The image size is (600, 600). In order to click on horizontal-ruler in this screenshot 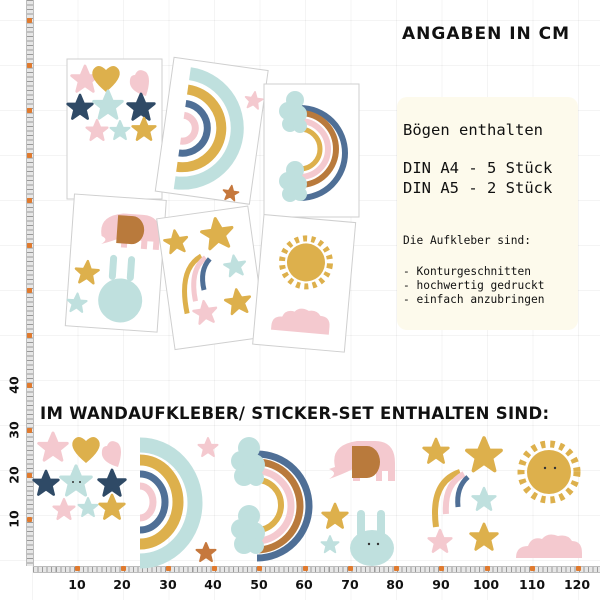, I will do `click(316, 569)`.